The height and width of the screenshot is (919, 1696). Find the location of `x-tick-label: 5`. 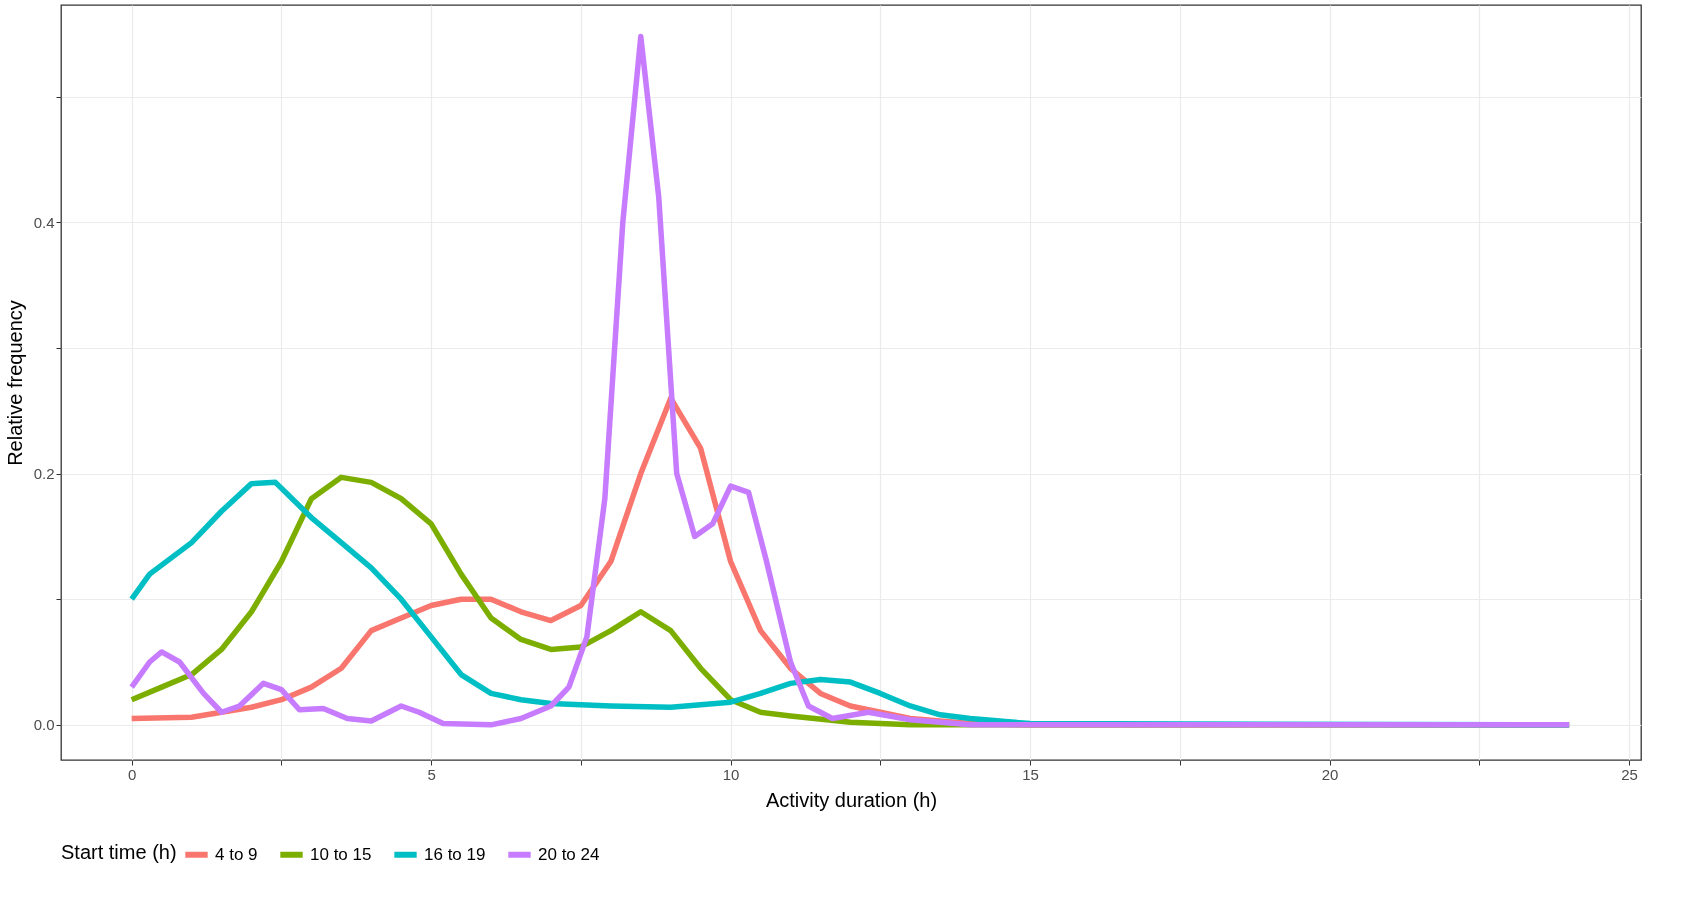

x-tick-label: 5 is located at coordinates (431, 774).